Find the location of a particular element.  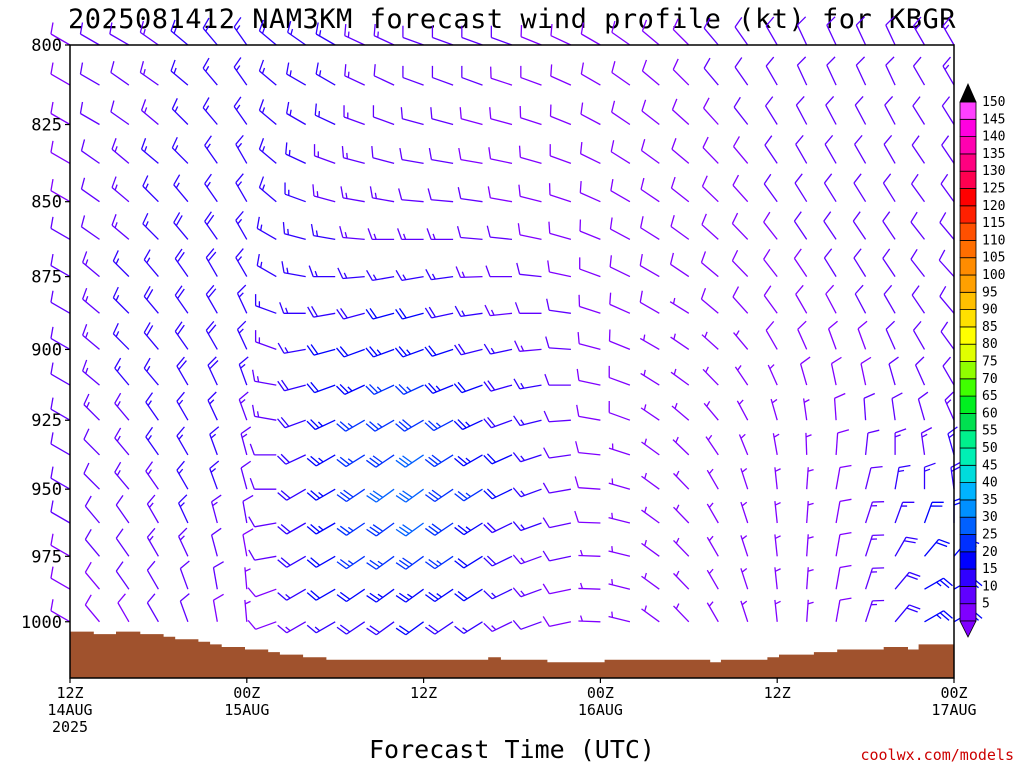

colorbar-segment is located at coordinates (968, 543).